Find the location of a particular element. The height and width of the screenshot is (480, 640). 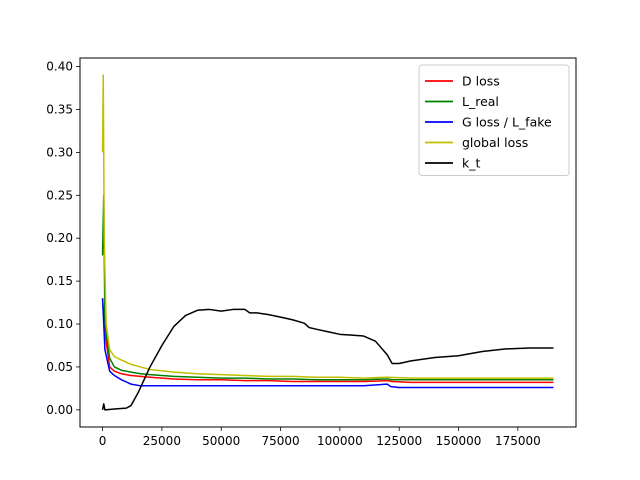

y-tick-label: 0.05 is located at coordinates (59, 367).